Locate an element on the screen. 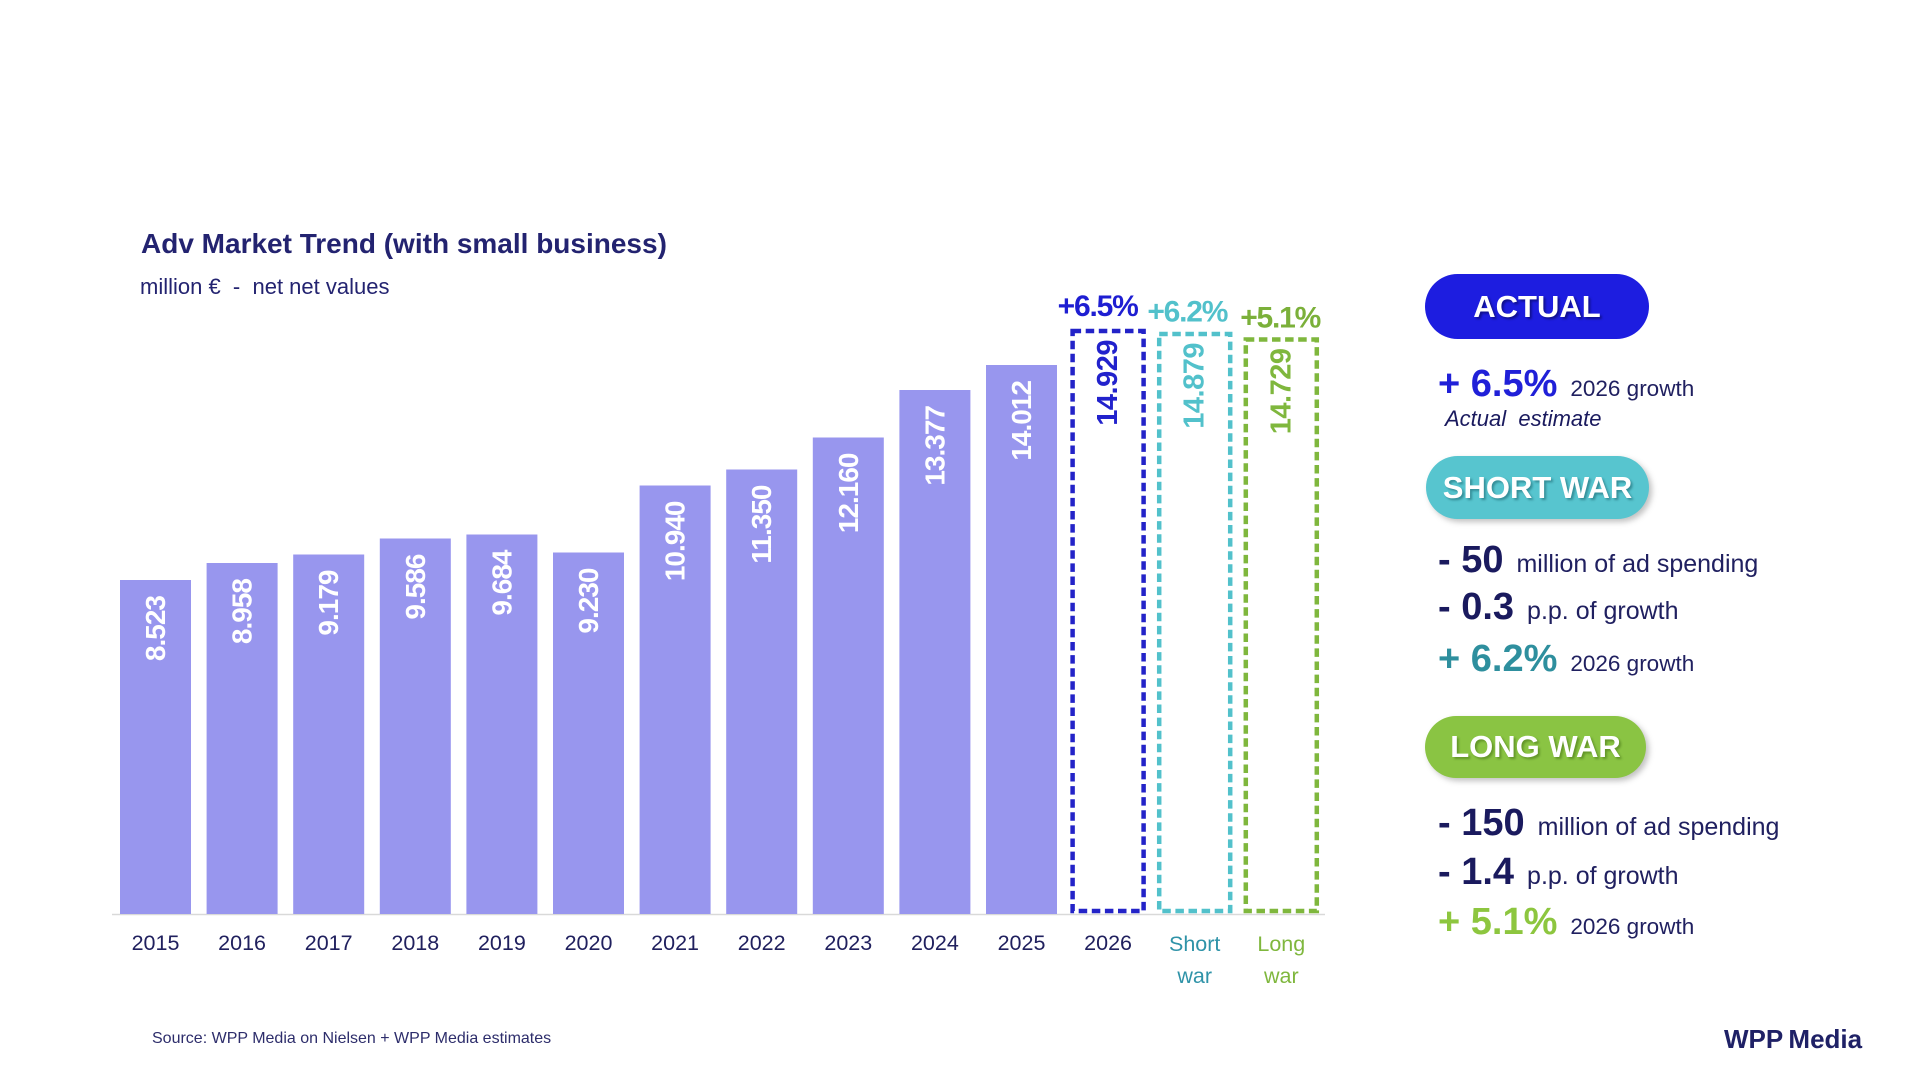 This screenshot has width=1920, height=1080. svg-text: 2026 is located at coordinates (1108, 943).